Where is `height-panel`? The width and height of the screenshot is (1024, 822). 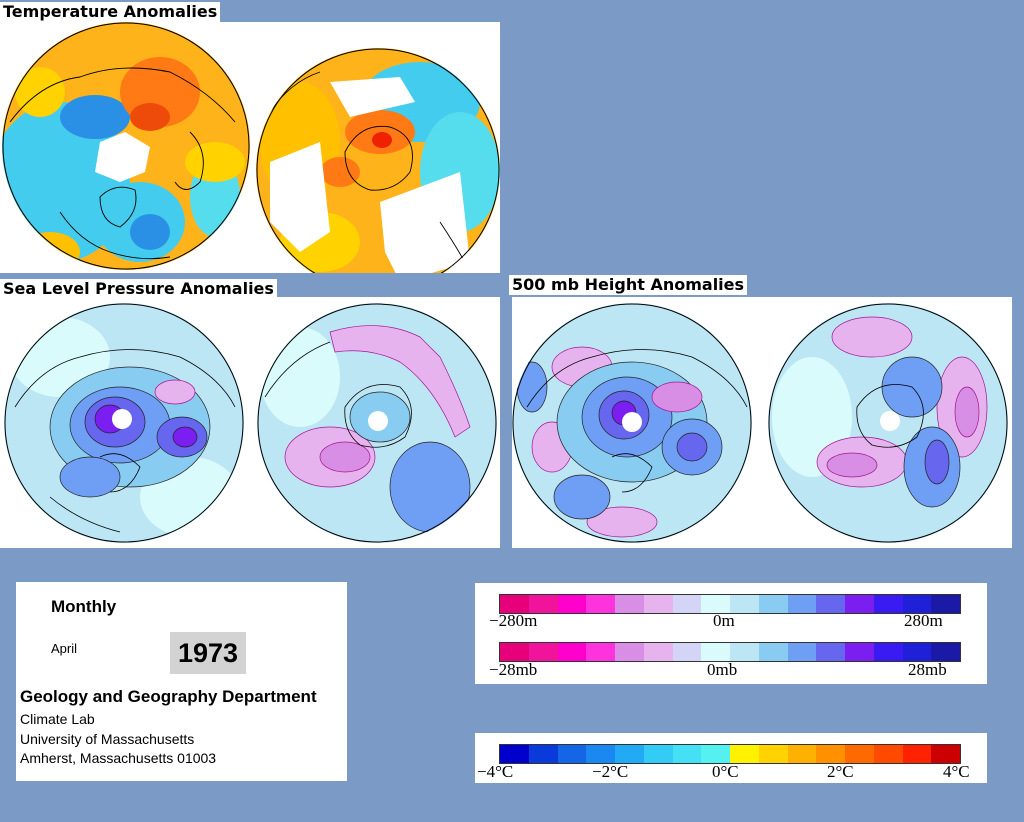
height-panel is located at coordinates (762, 422).